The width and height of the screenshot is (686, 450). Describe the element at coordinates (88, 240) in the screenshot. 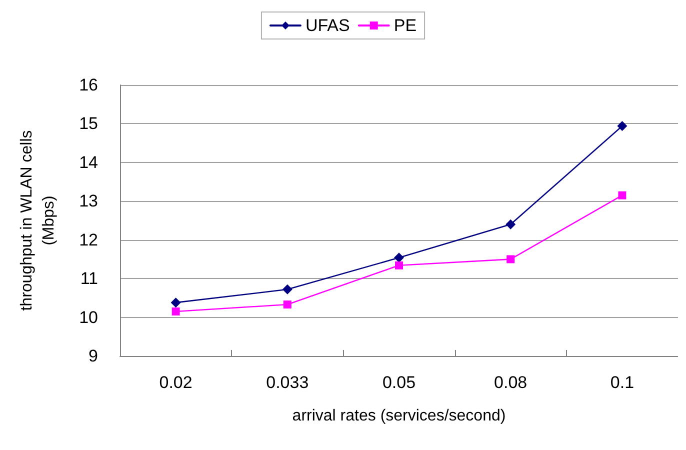

I see `y-tick-label: 12` at that location.